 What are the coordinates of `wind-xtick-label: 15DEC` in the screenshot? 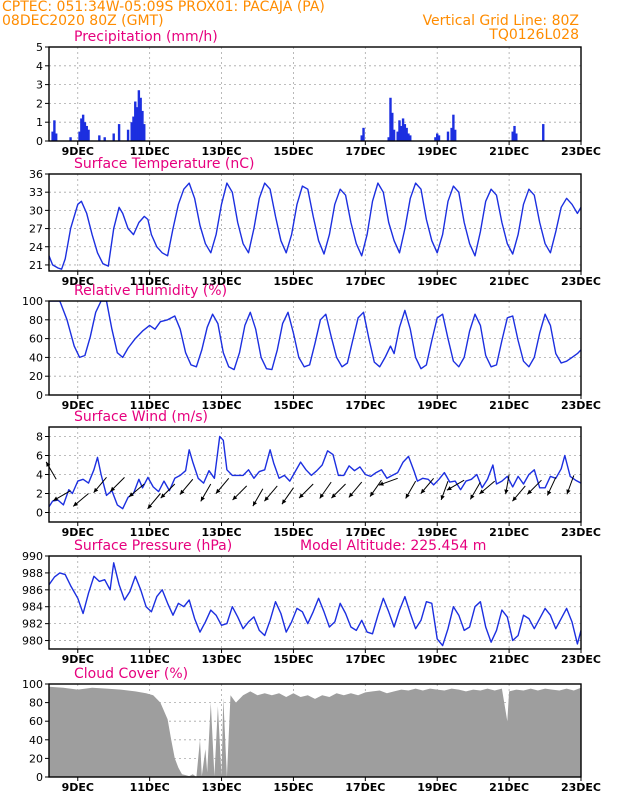 It's located at (293, 532).